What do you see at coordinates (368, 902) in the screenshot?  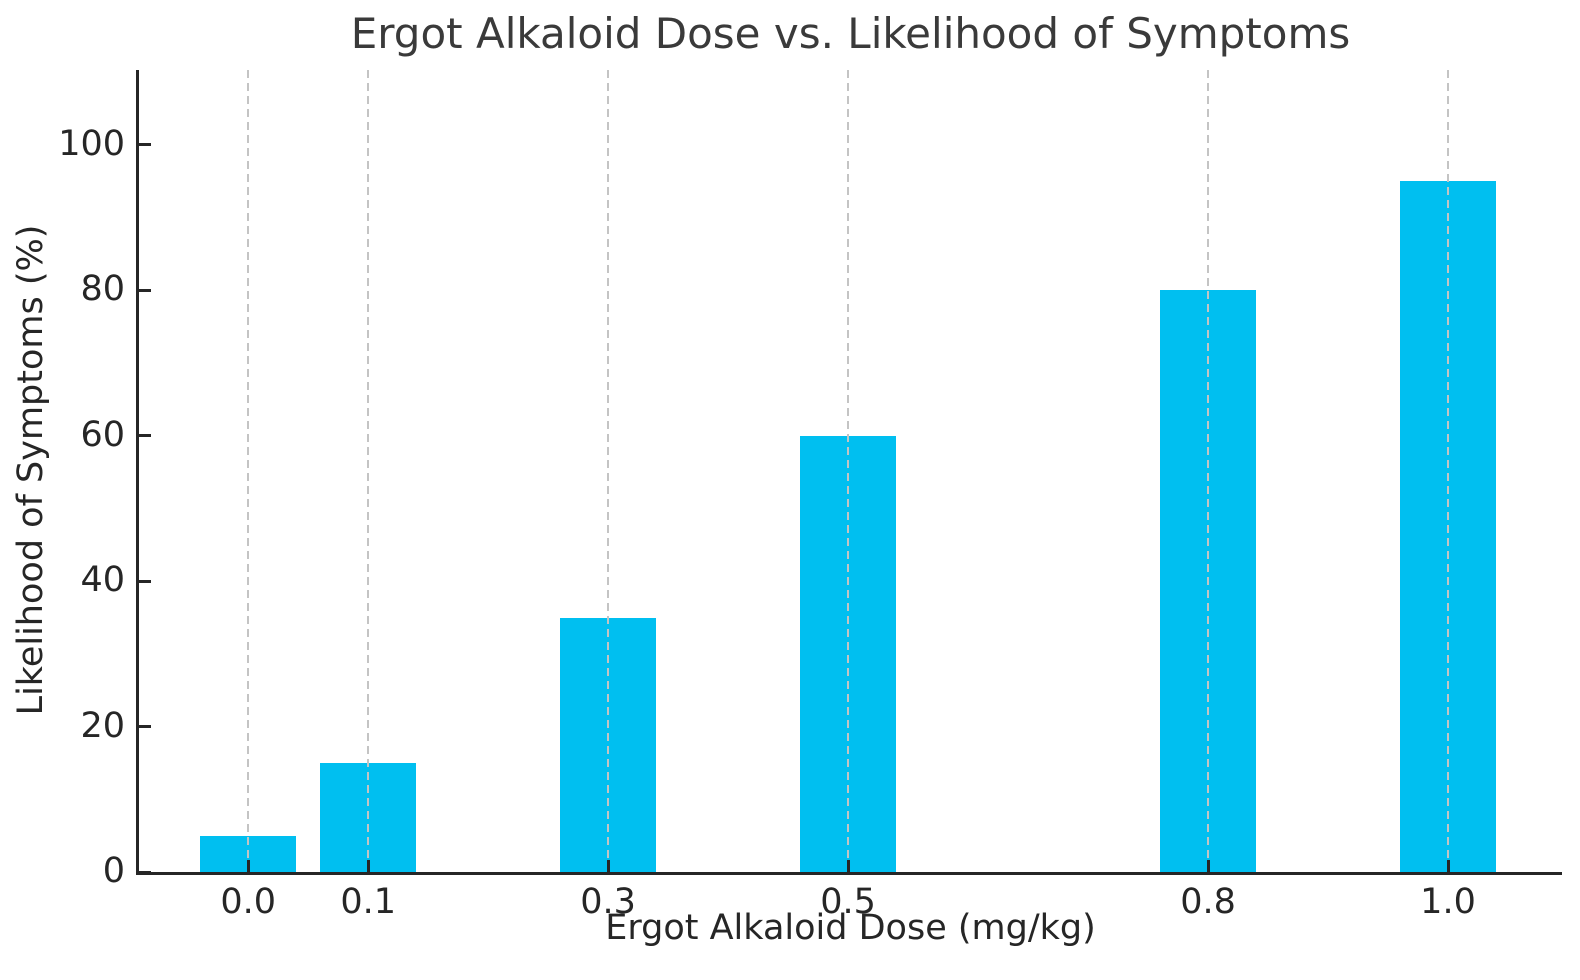 I see `x-tick-label: 0.1` at bounding box center [368, 902].